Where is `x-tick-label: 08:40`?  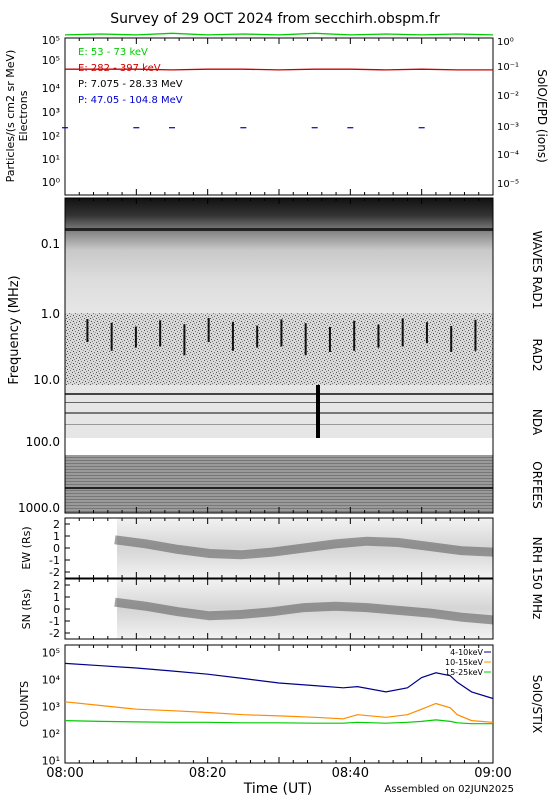 x-tick-label: 08:40 is located at coordinates (350, 773).